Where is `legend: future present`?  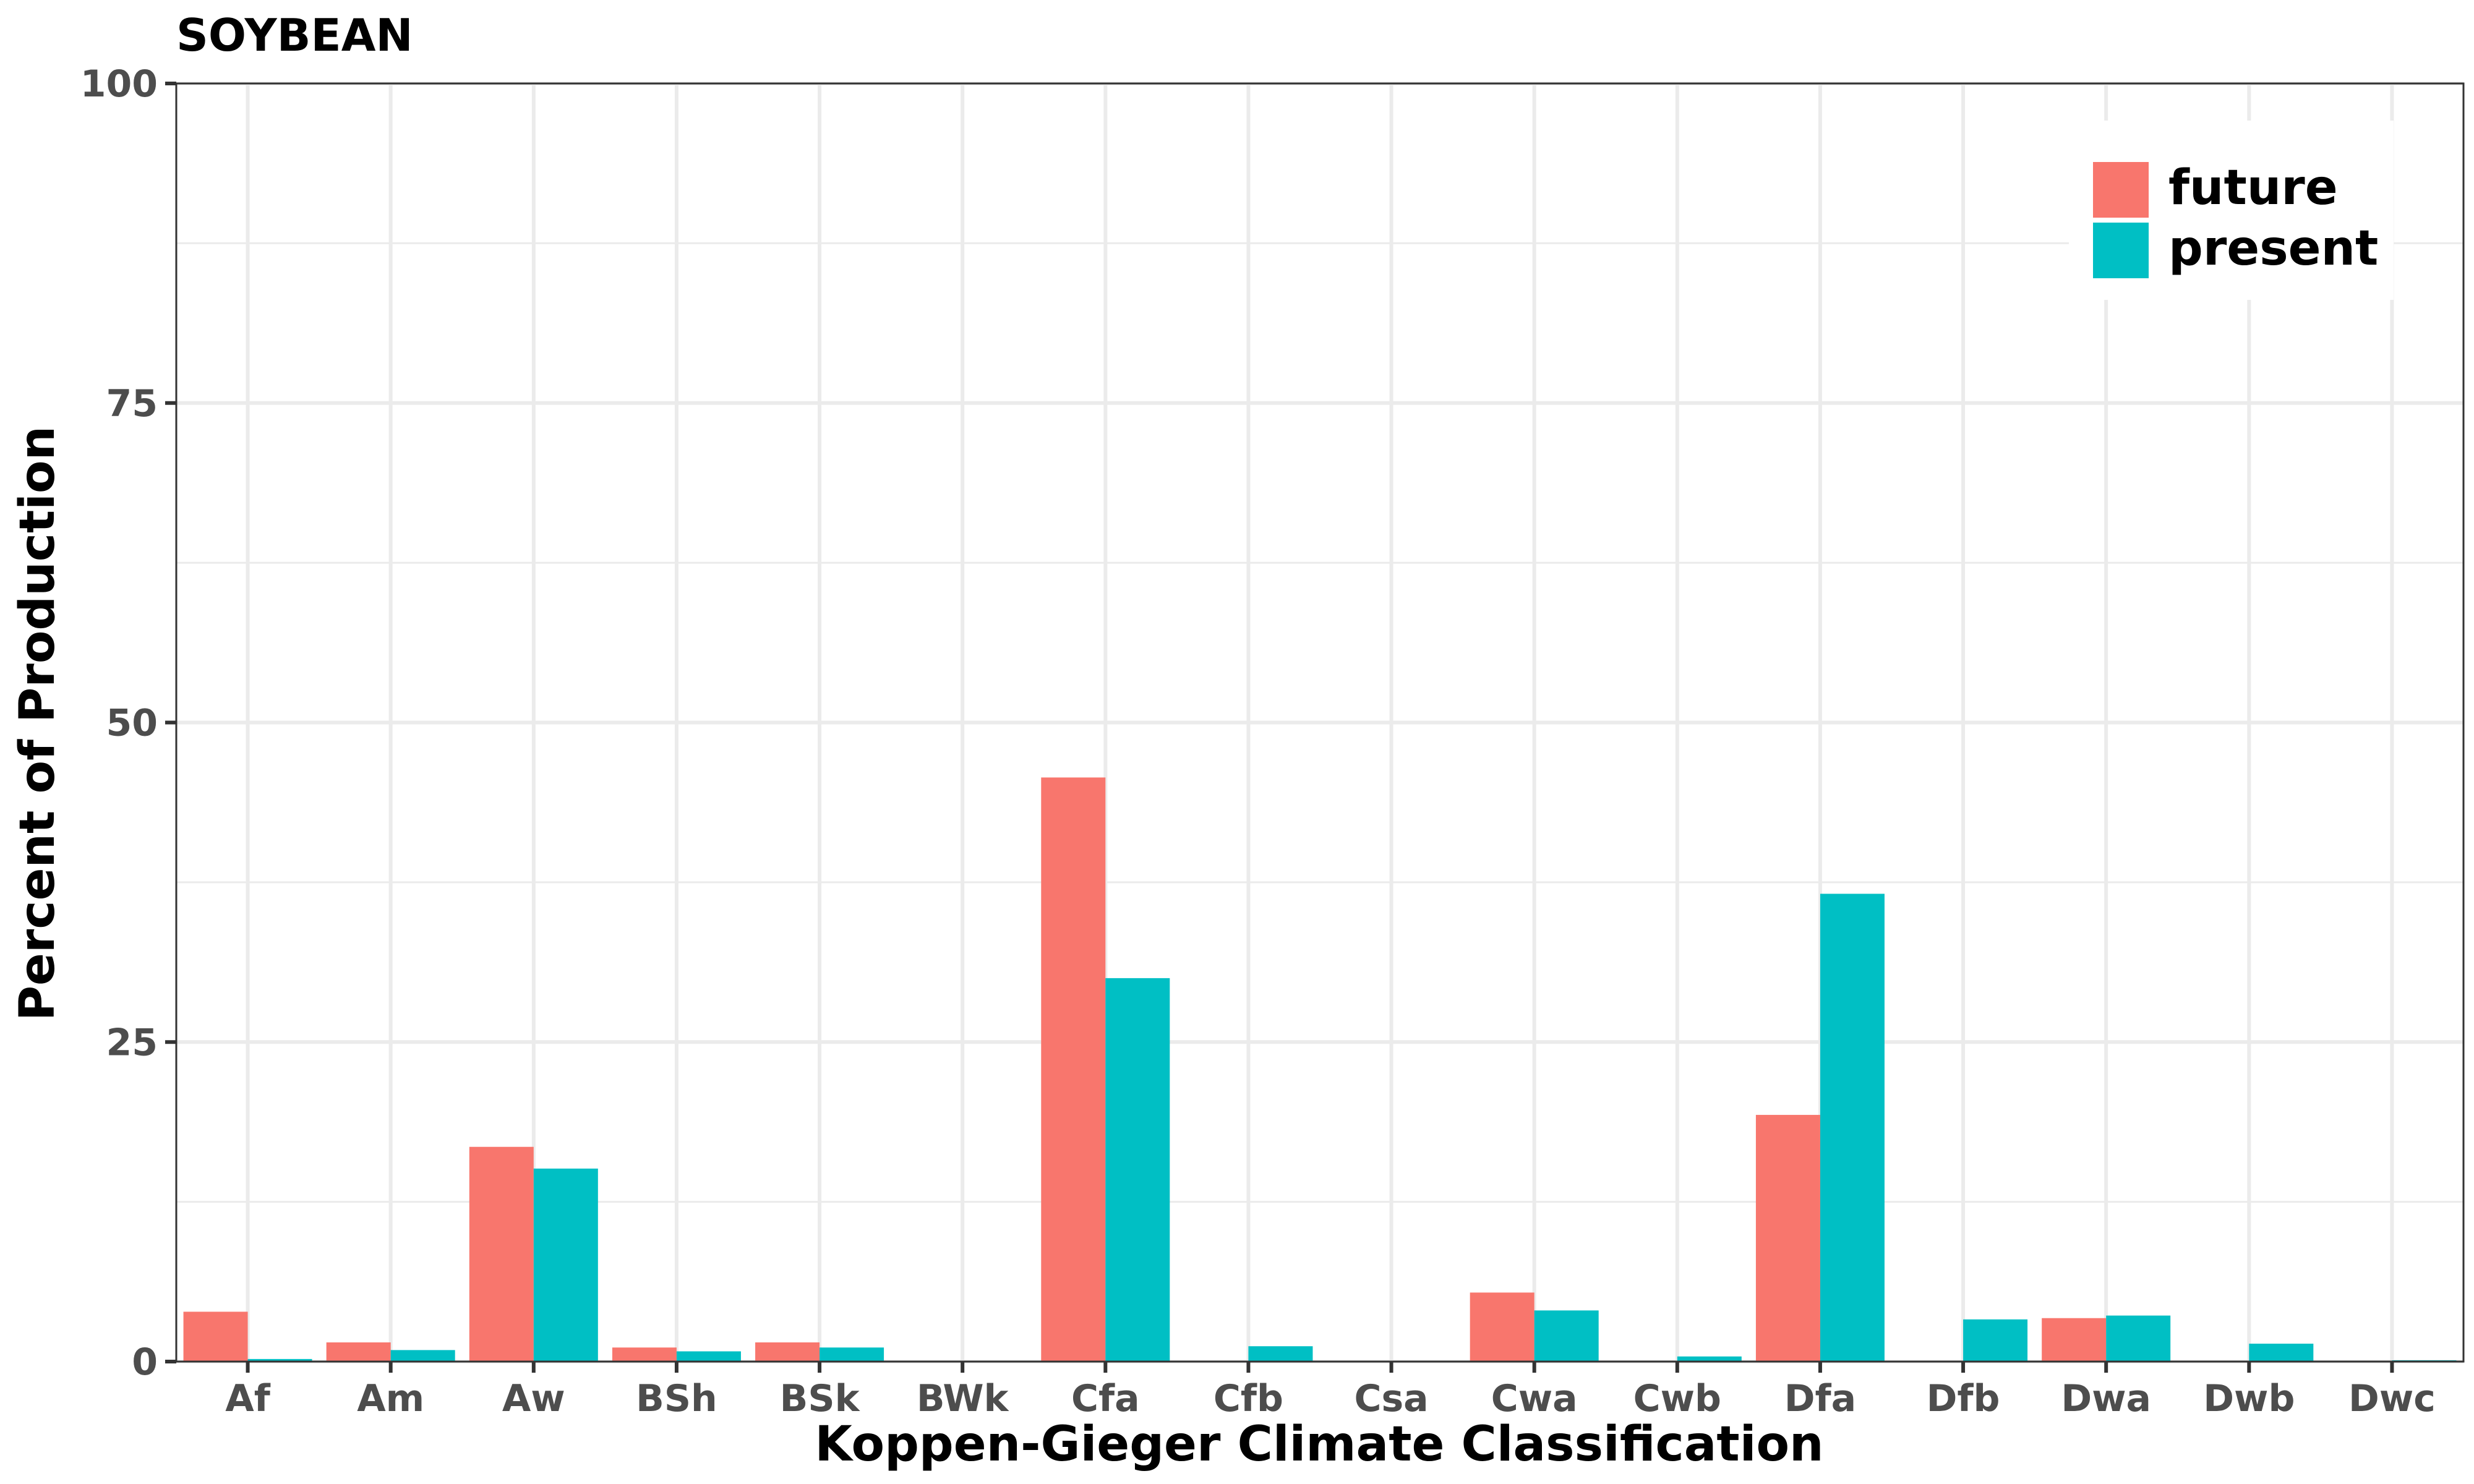 legend: future present is located at coordinates (2231, 210).